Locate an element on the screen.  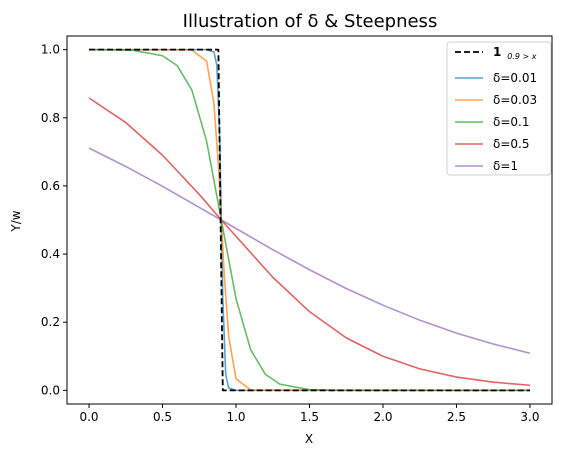
legend-box is located at coordinates (499, 108).